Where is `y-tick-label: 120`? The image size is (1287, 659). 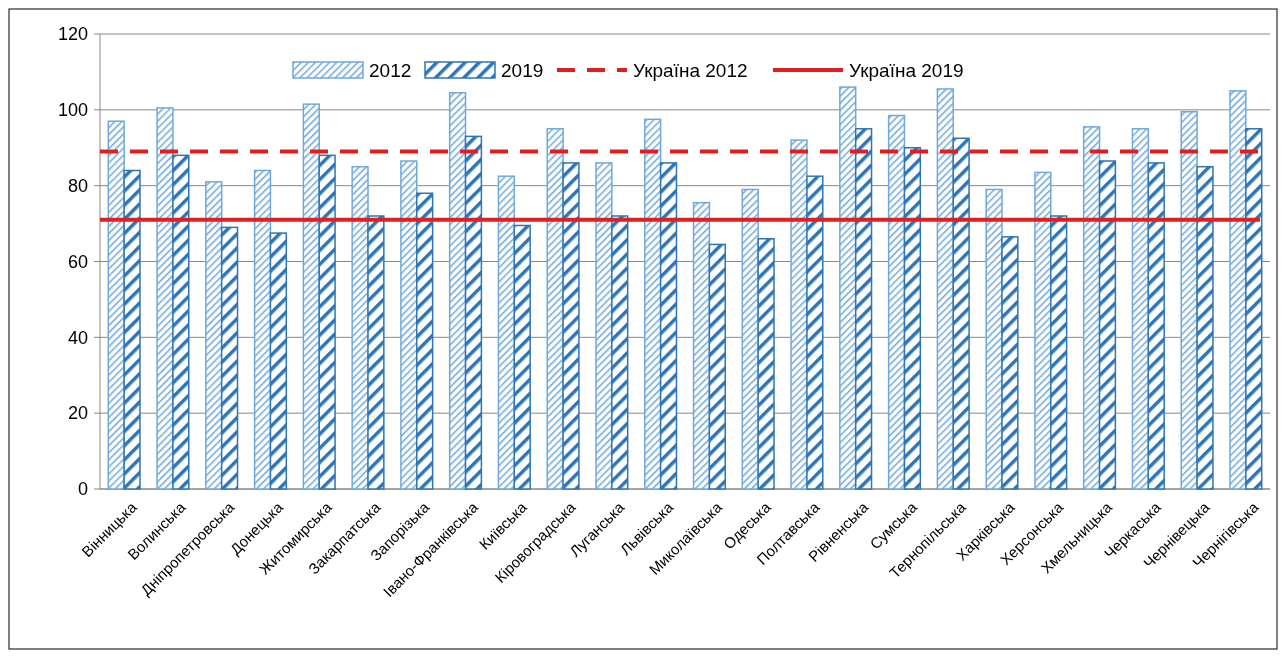 y-tick-label: 120 is located at coordinates (72, 34).